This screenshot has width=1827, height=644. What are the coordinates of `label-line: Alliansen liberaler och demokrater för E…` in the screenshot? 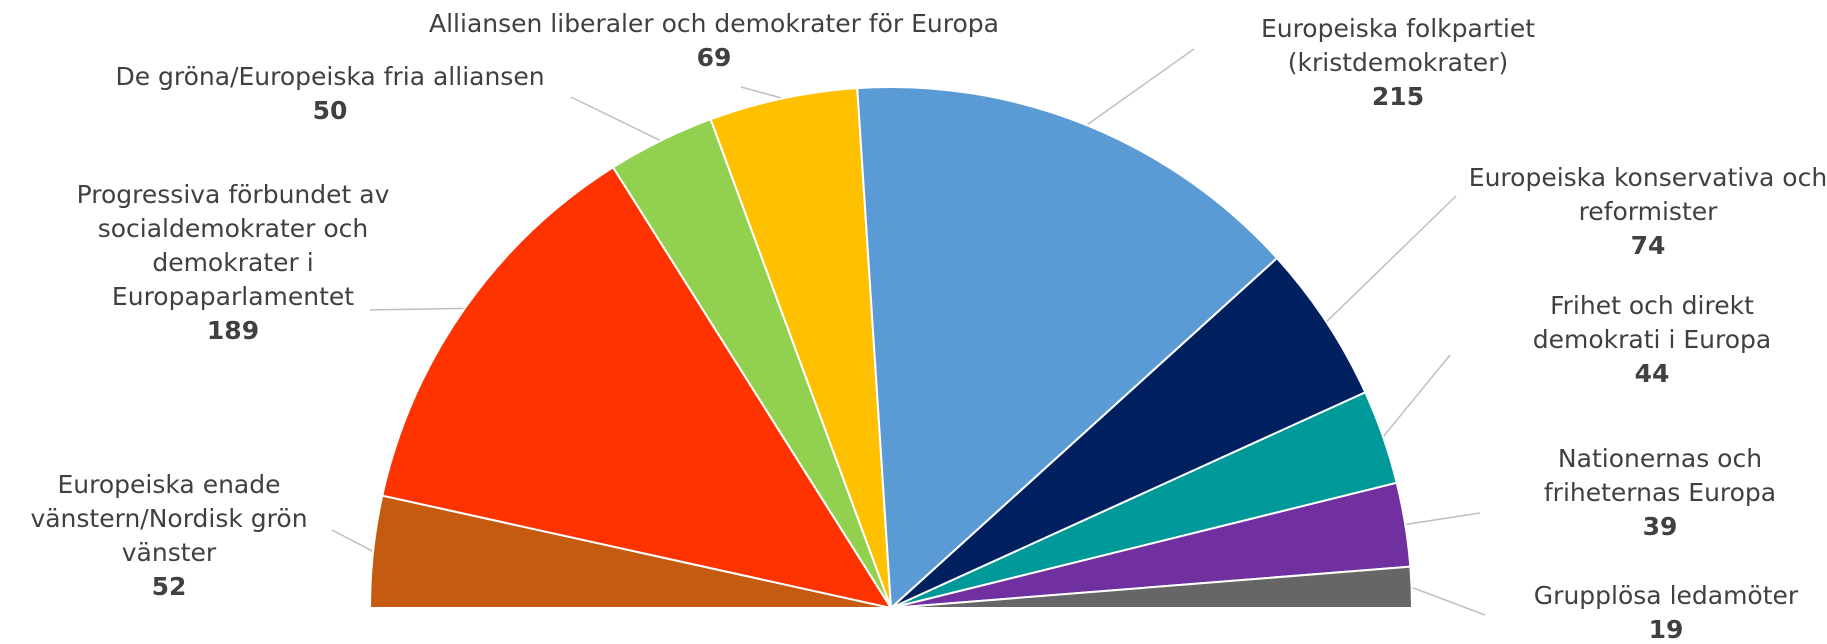 It's located at (714, 23).